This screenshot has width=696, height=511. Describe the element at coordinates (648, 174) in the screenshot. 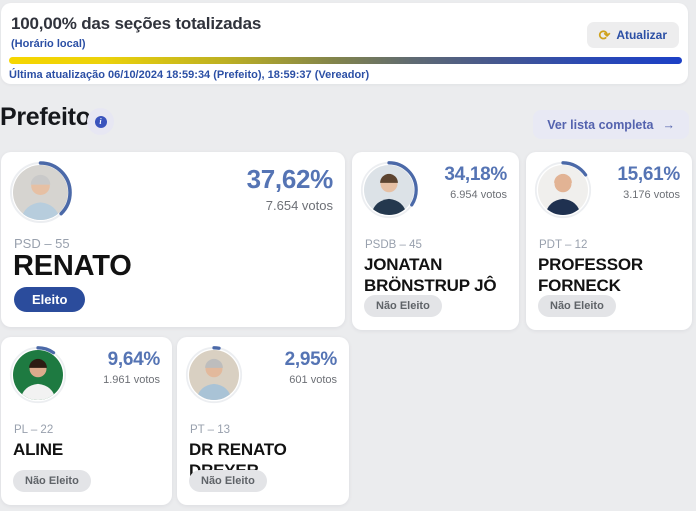

I see `vote-percent: 15,61%` at that location.